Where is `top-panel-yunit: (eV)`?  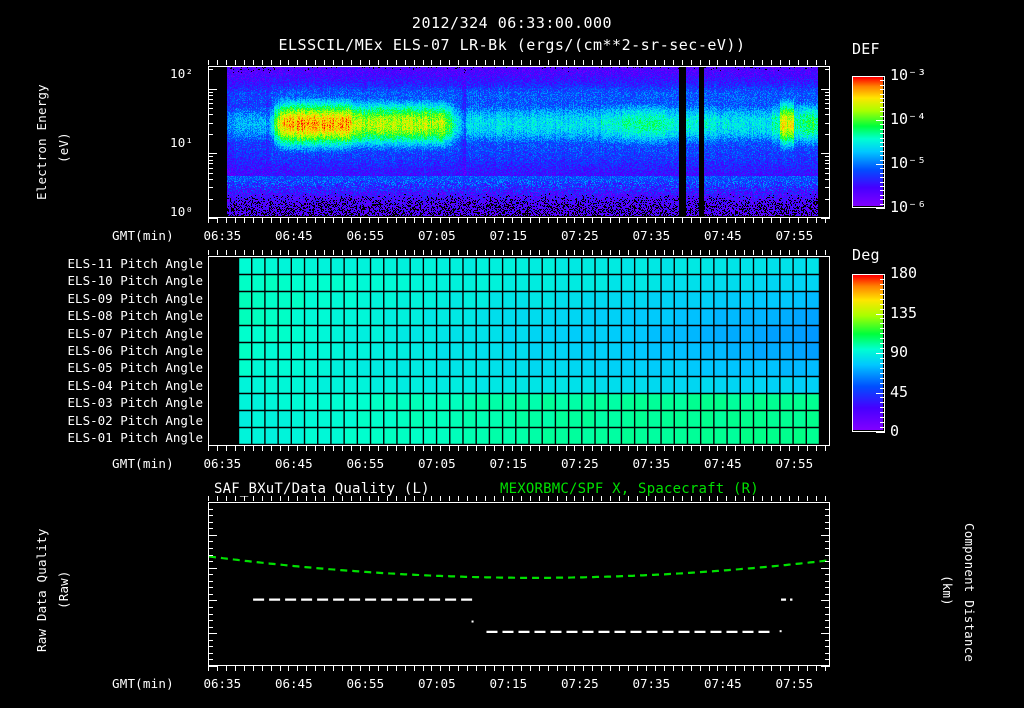
top-panel-yunit: (eV) is located at coordinates (63, 148).